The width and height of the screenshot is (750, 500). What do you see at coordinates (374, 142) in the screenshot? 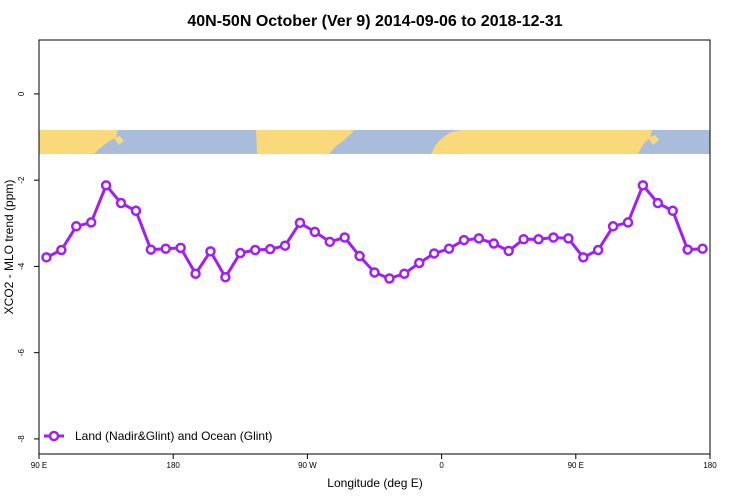
I see `world-map-band` at bounding box center [374, 142].